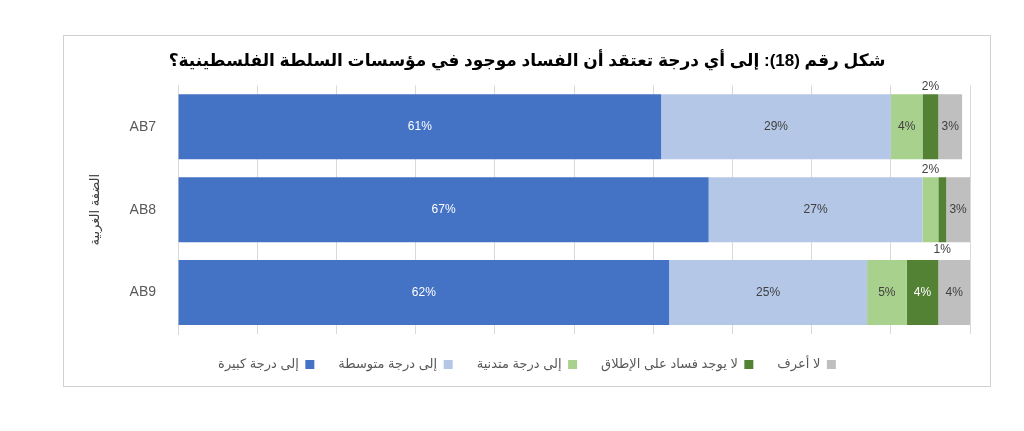 The height and width of the screenshot is (431, 1024). Describe the element at coordinates (669, 364) in the screenshot. I see `legend-label: لا يوجد فساد على الإطلاق` at that location.